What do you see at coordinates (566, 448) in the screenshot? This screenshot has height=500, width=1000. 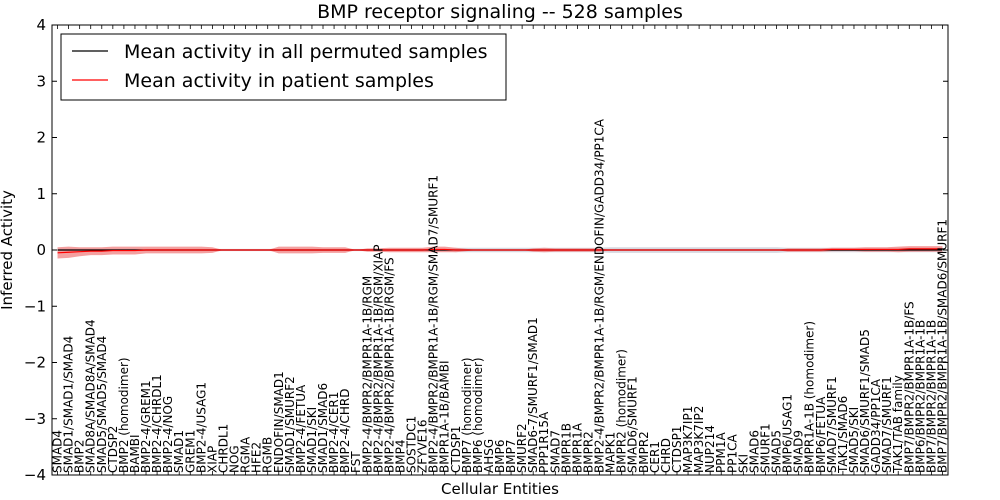 I see `entity-label: BMPR1B` at bounding box center [566, 448].